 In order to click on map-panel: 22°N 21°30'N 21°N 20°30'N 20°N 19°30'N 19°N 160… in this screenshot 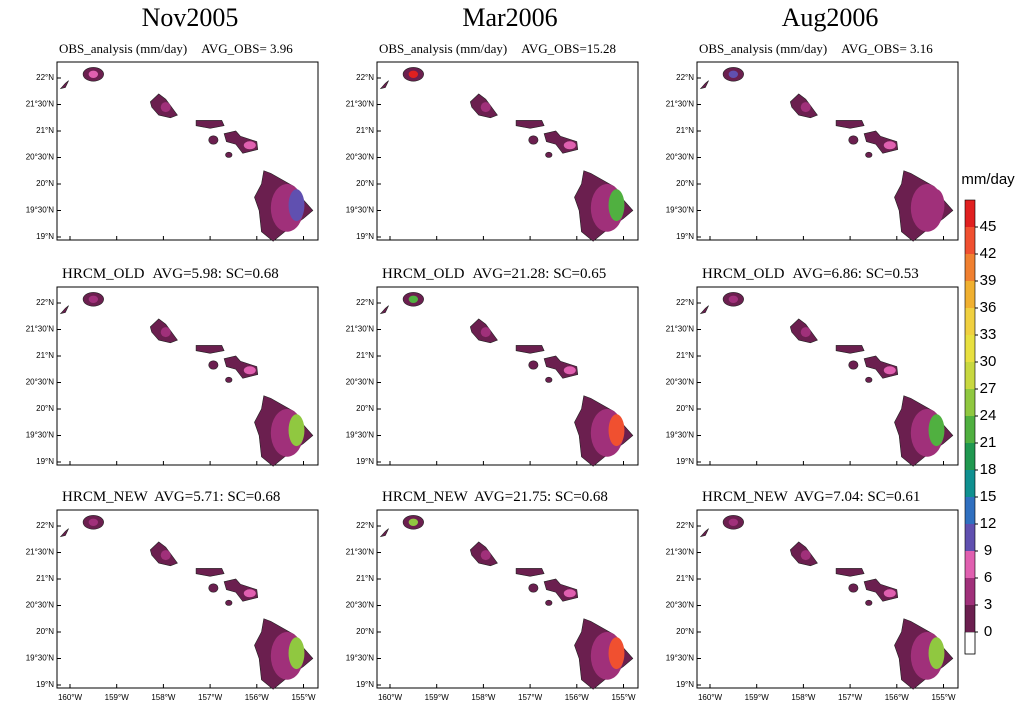, I will do `click(172, 595)`.